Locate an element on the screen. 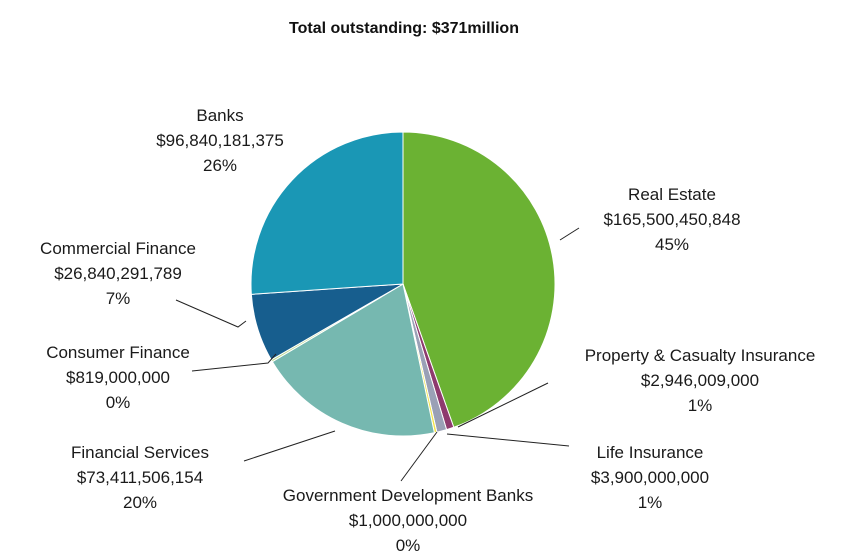  pie-slice-real-estate is located at coordinates (479, 279).